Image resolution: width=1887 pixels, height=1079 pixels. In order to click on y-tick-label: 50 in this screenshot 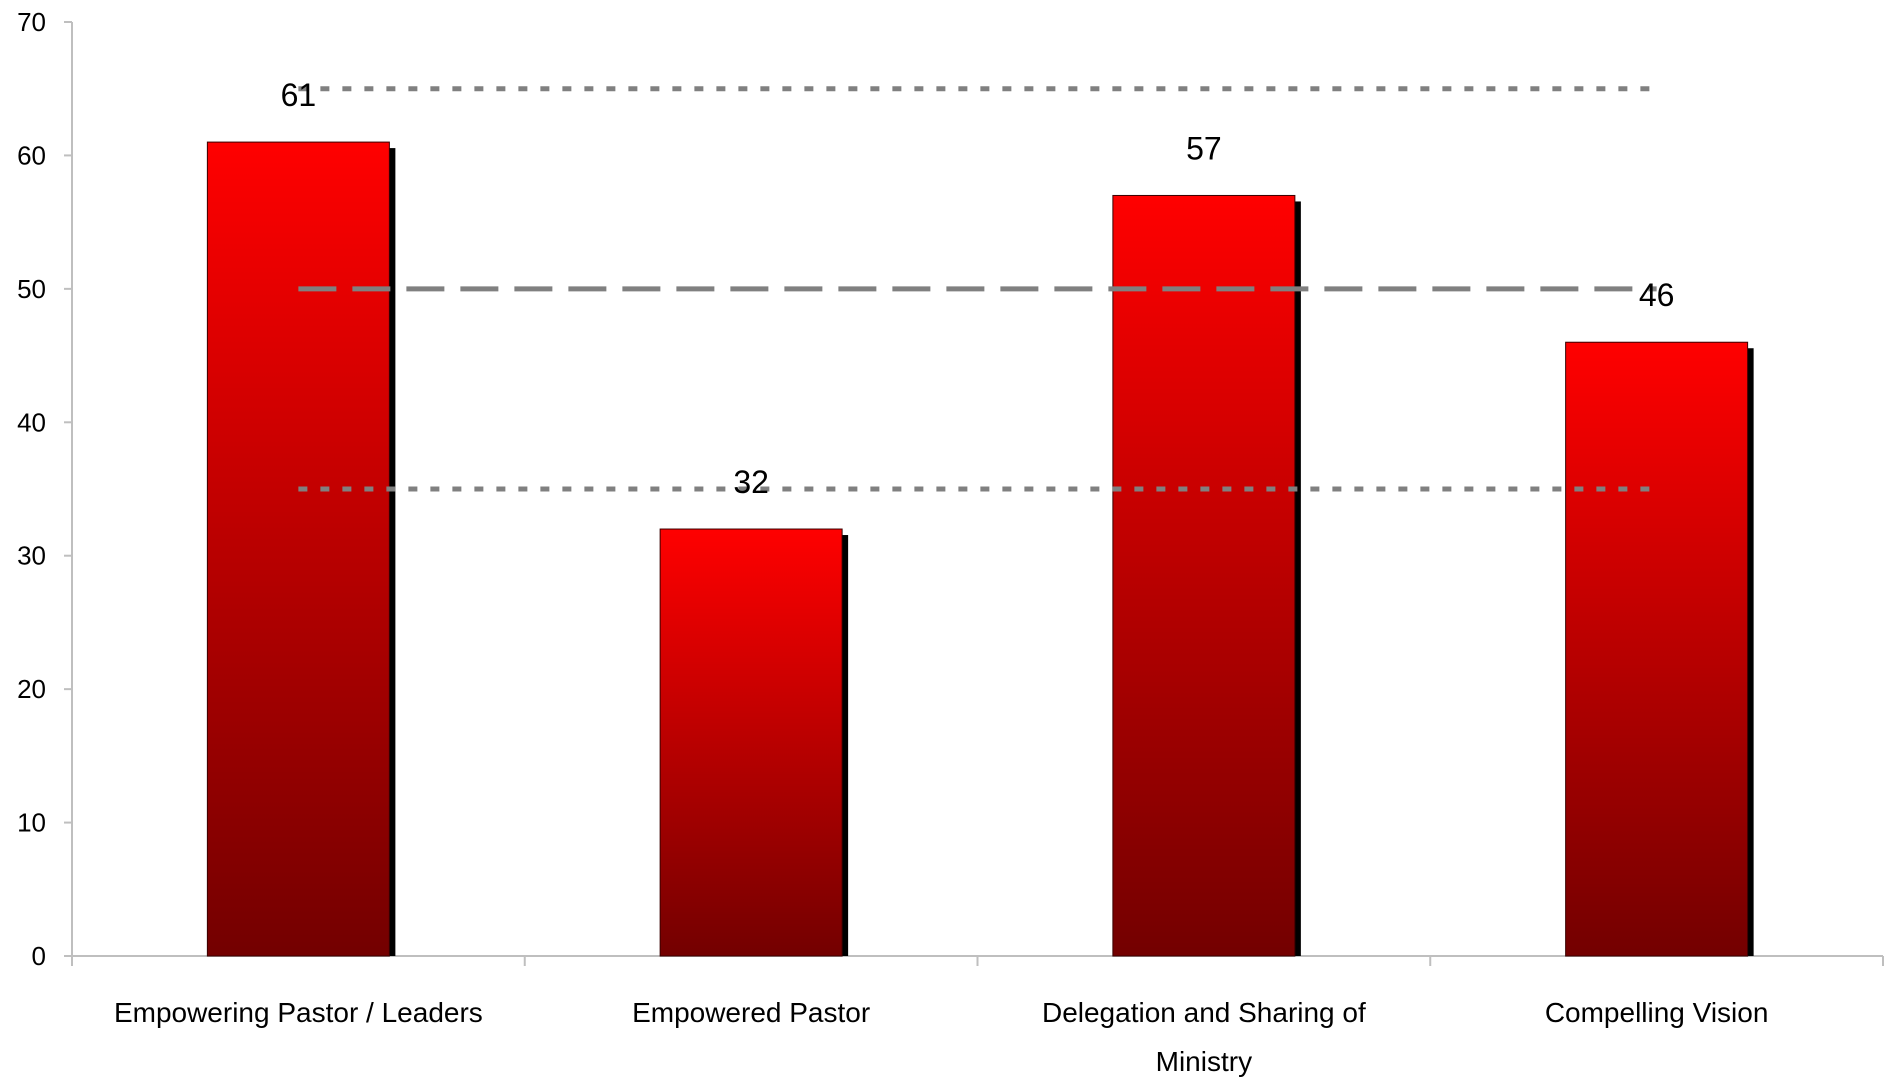, I will do `click(31, 289)`.